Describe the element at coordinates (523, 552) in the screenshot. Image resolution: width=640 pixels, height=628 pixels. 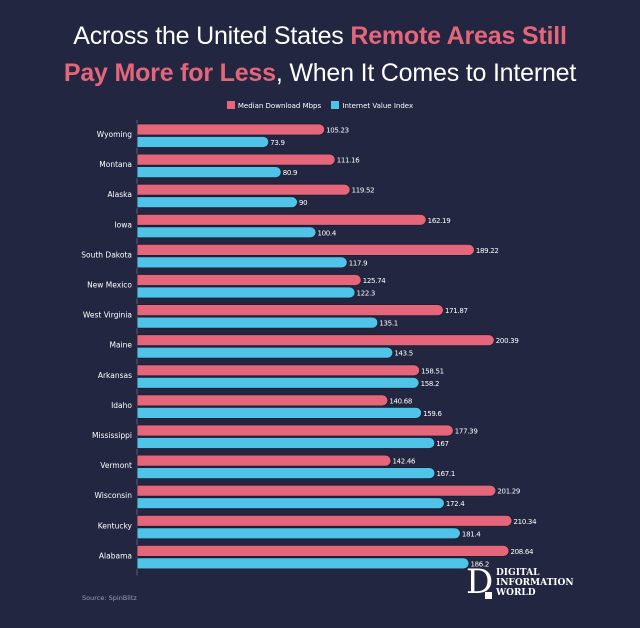
I see `data-label: 208.64` at that location.